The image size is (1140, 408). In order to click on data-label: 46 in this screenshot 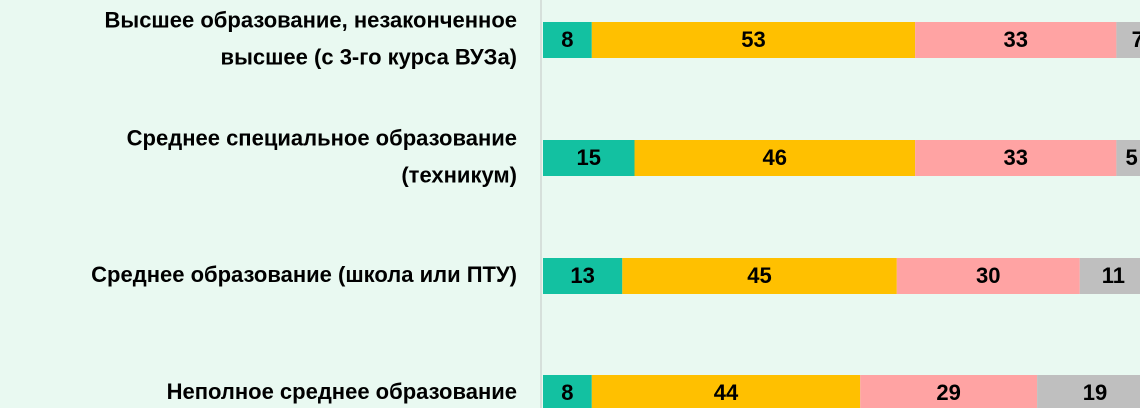, I will do `click(775, 157)`.